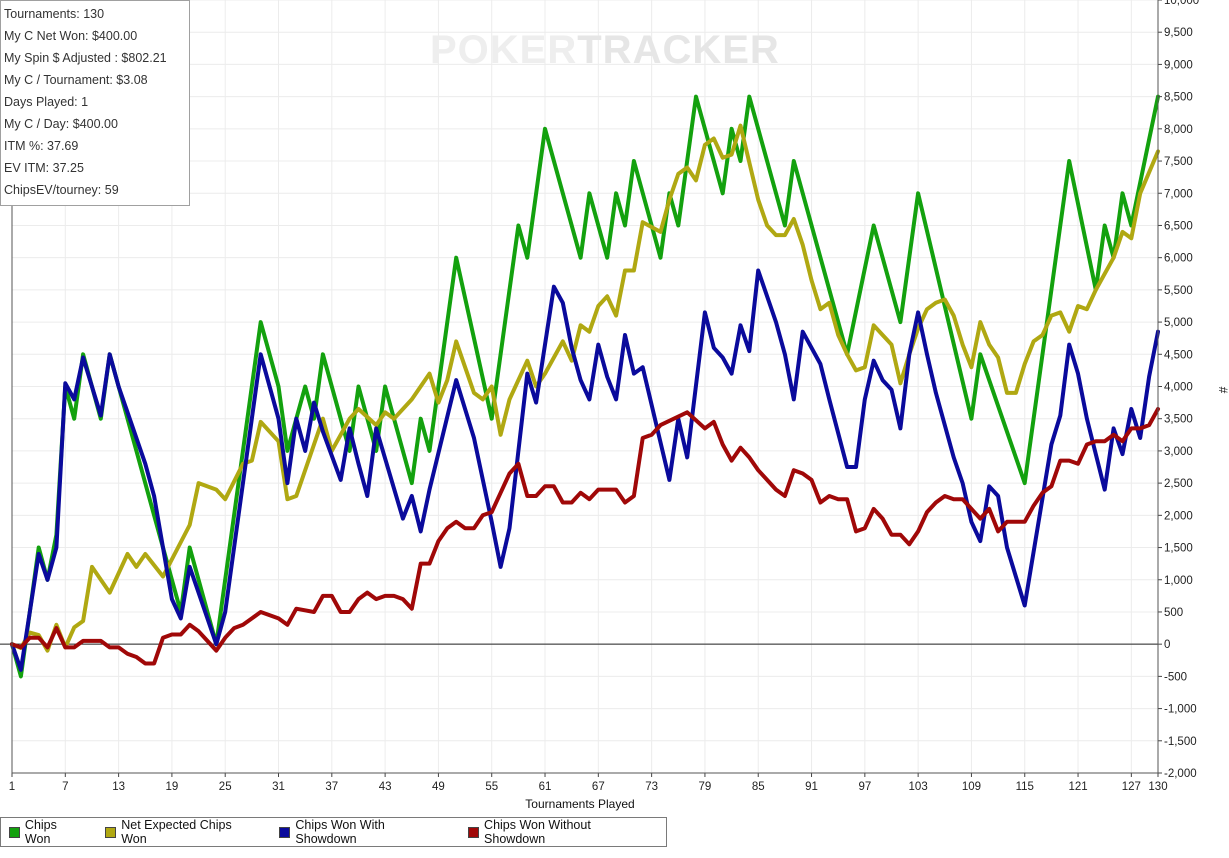 Image resolution: width=1229 pixels, height=858 pixels. I want to click on x-tick-label: 97, so click(864, 787).